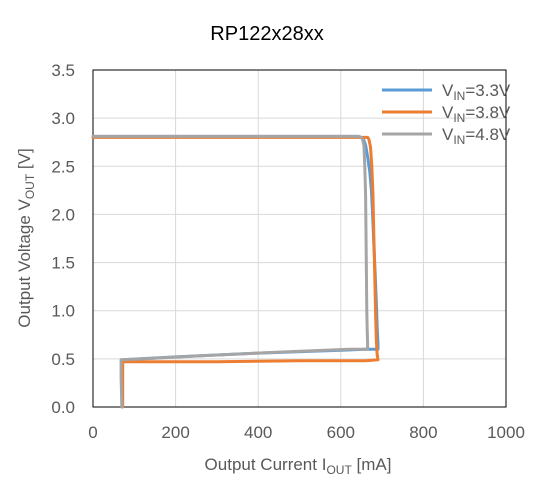  What do you see at coordinates (372, 464) in the screenshot?
I see `x-axis-label-unit: [mA]` at bounding box center [372, 464].